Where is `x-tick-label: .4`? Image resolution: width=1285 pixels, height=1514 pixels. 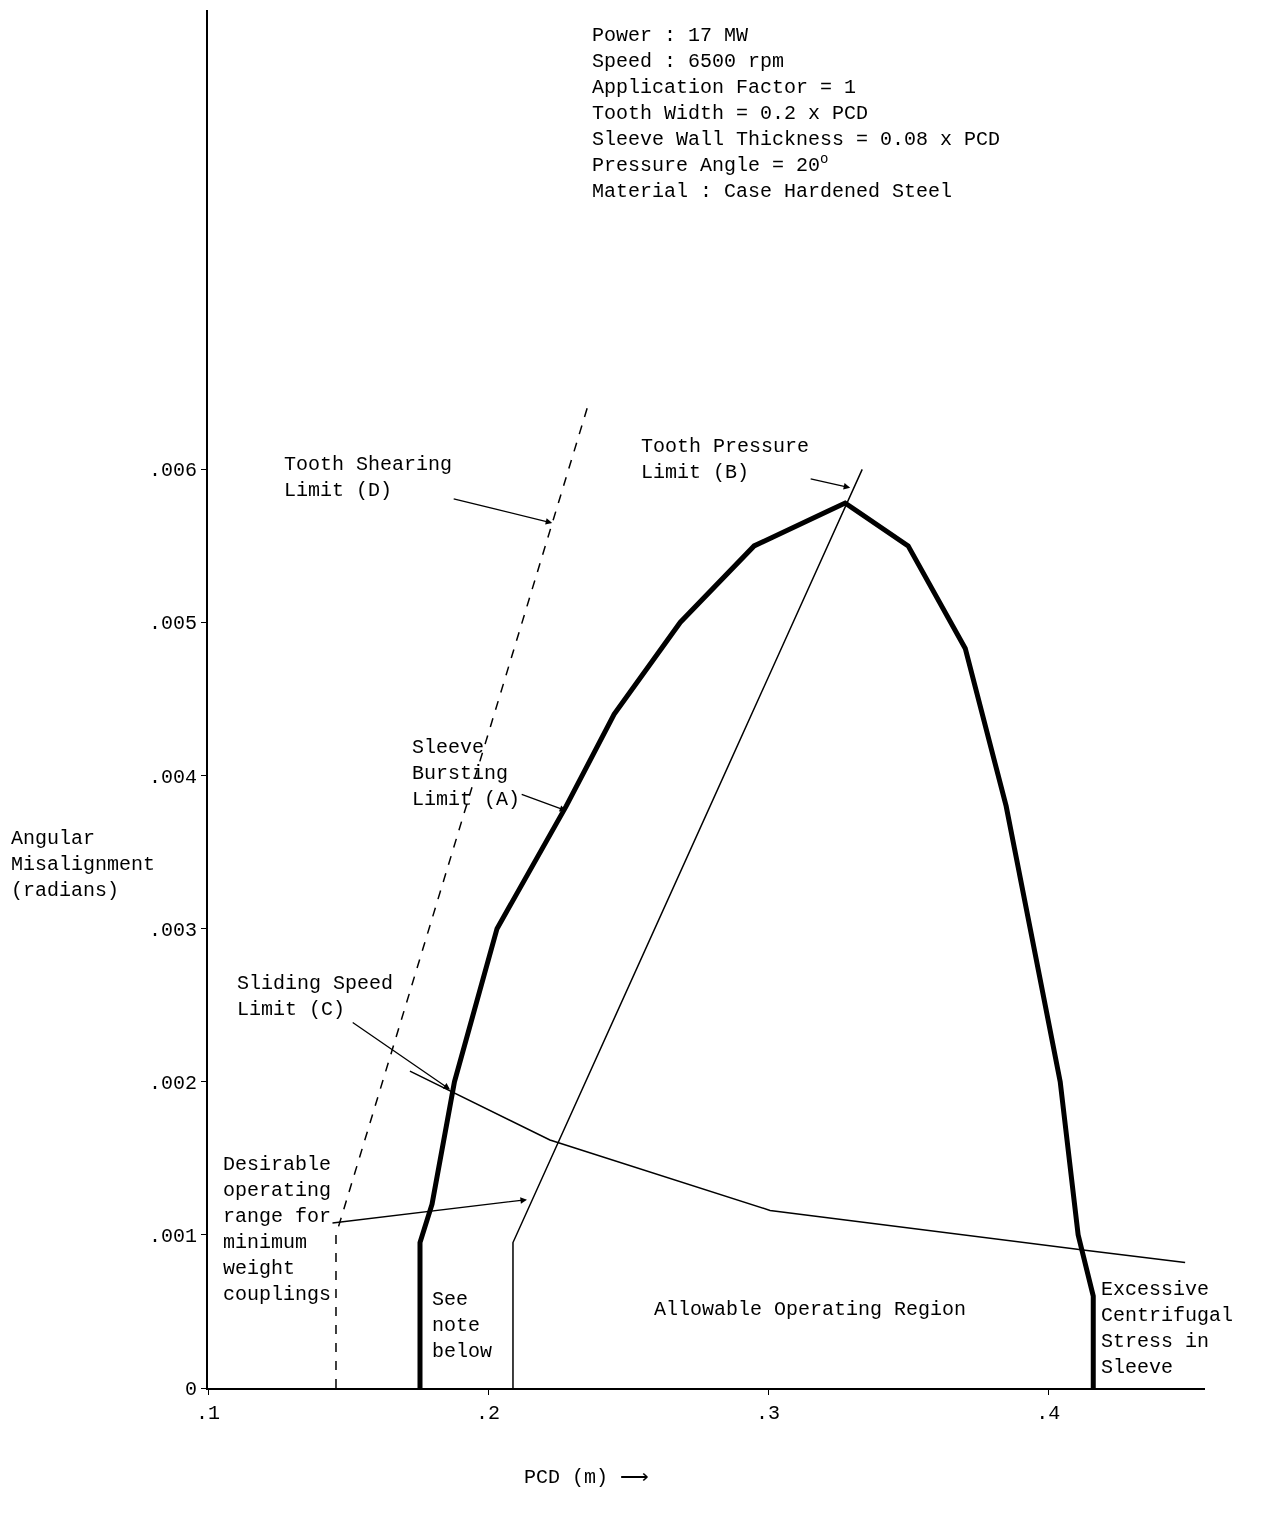 x-tick-label: .4 is located at coordinates (1048, 1413).